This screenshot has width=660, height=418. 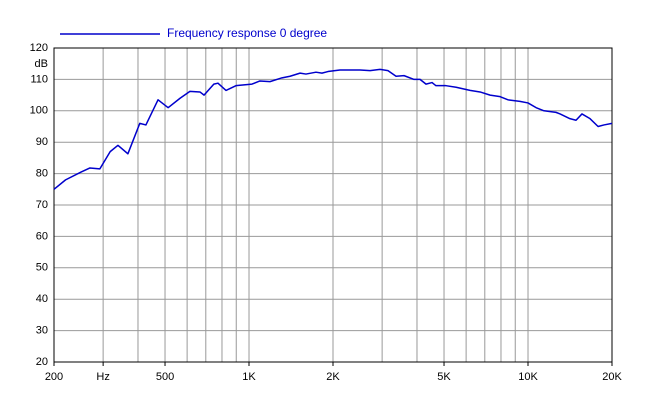 What do you see at coordinates (42, 205) in the screenshot?
I see `y-tick-label: 70` at bounding box center [42, 205].